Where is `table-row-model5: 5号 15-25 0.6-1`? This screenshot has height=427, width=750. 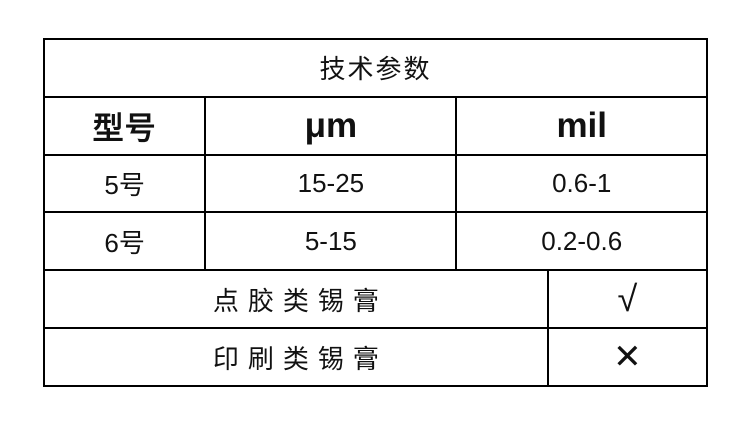
table-row-model5: 5号 15-25 0.6-1 is located at coordinates (375, 184).